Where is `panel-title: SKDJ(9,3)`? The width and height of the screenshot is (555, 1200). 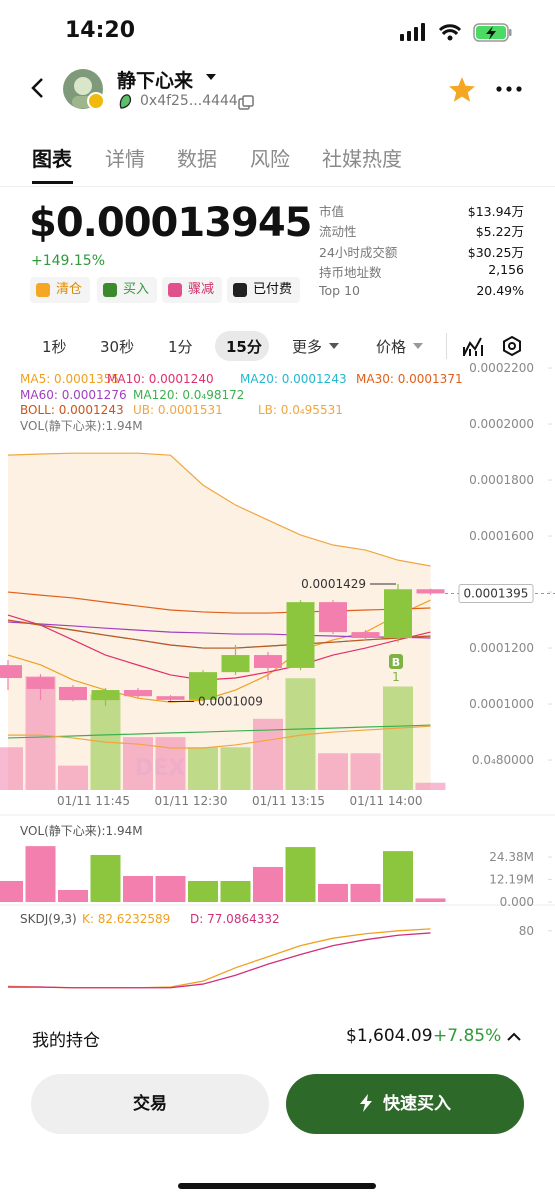
panel-title: SKDJ(9,3) is located at coordinates (48, 919).